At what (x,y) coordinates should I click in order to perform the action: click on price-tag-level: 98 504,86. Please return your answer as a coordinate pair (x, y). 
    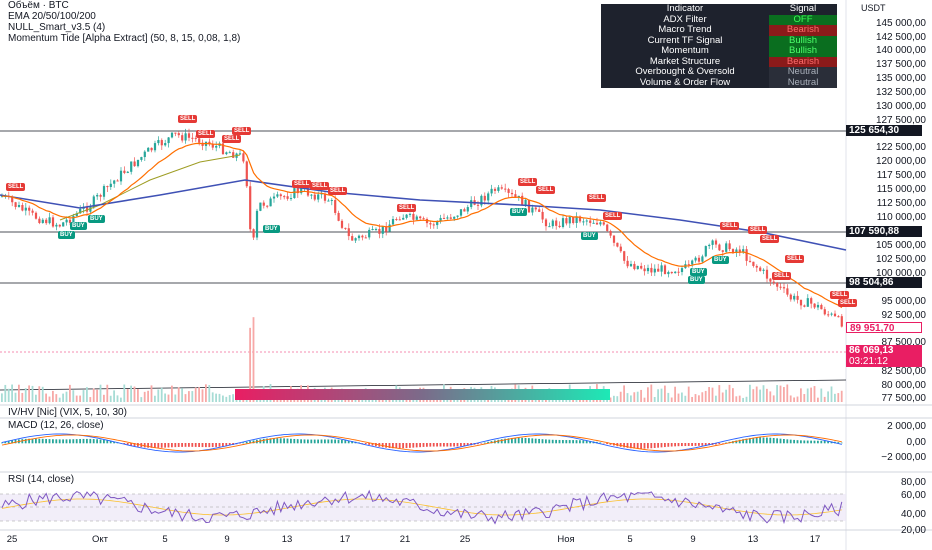
    Looking at the image, I should click on (884, 282).